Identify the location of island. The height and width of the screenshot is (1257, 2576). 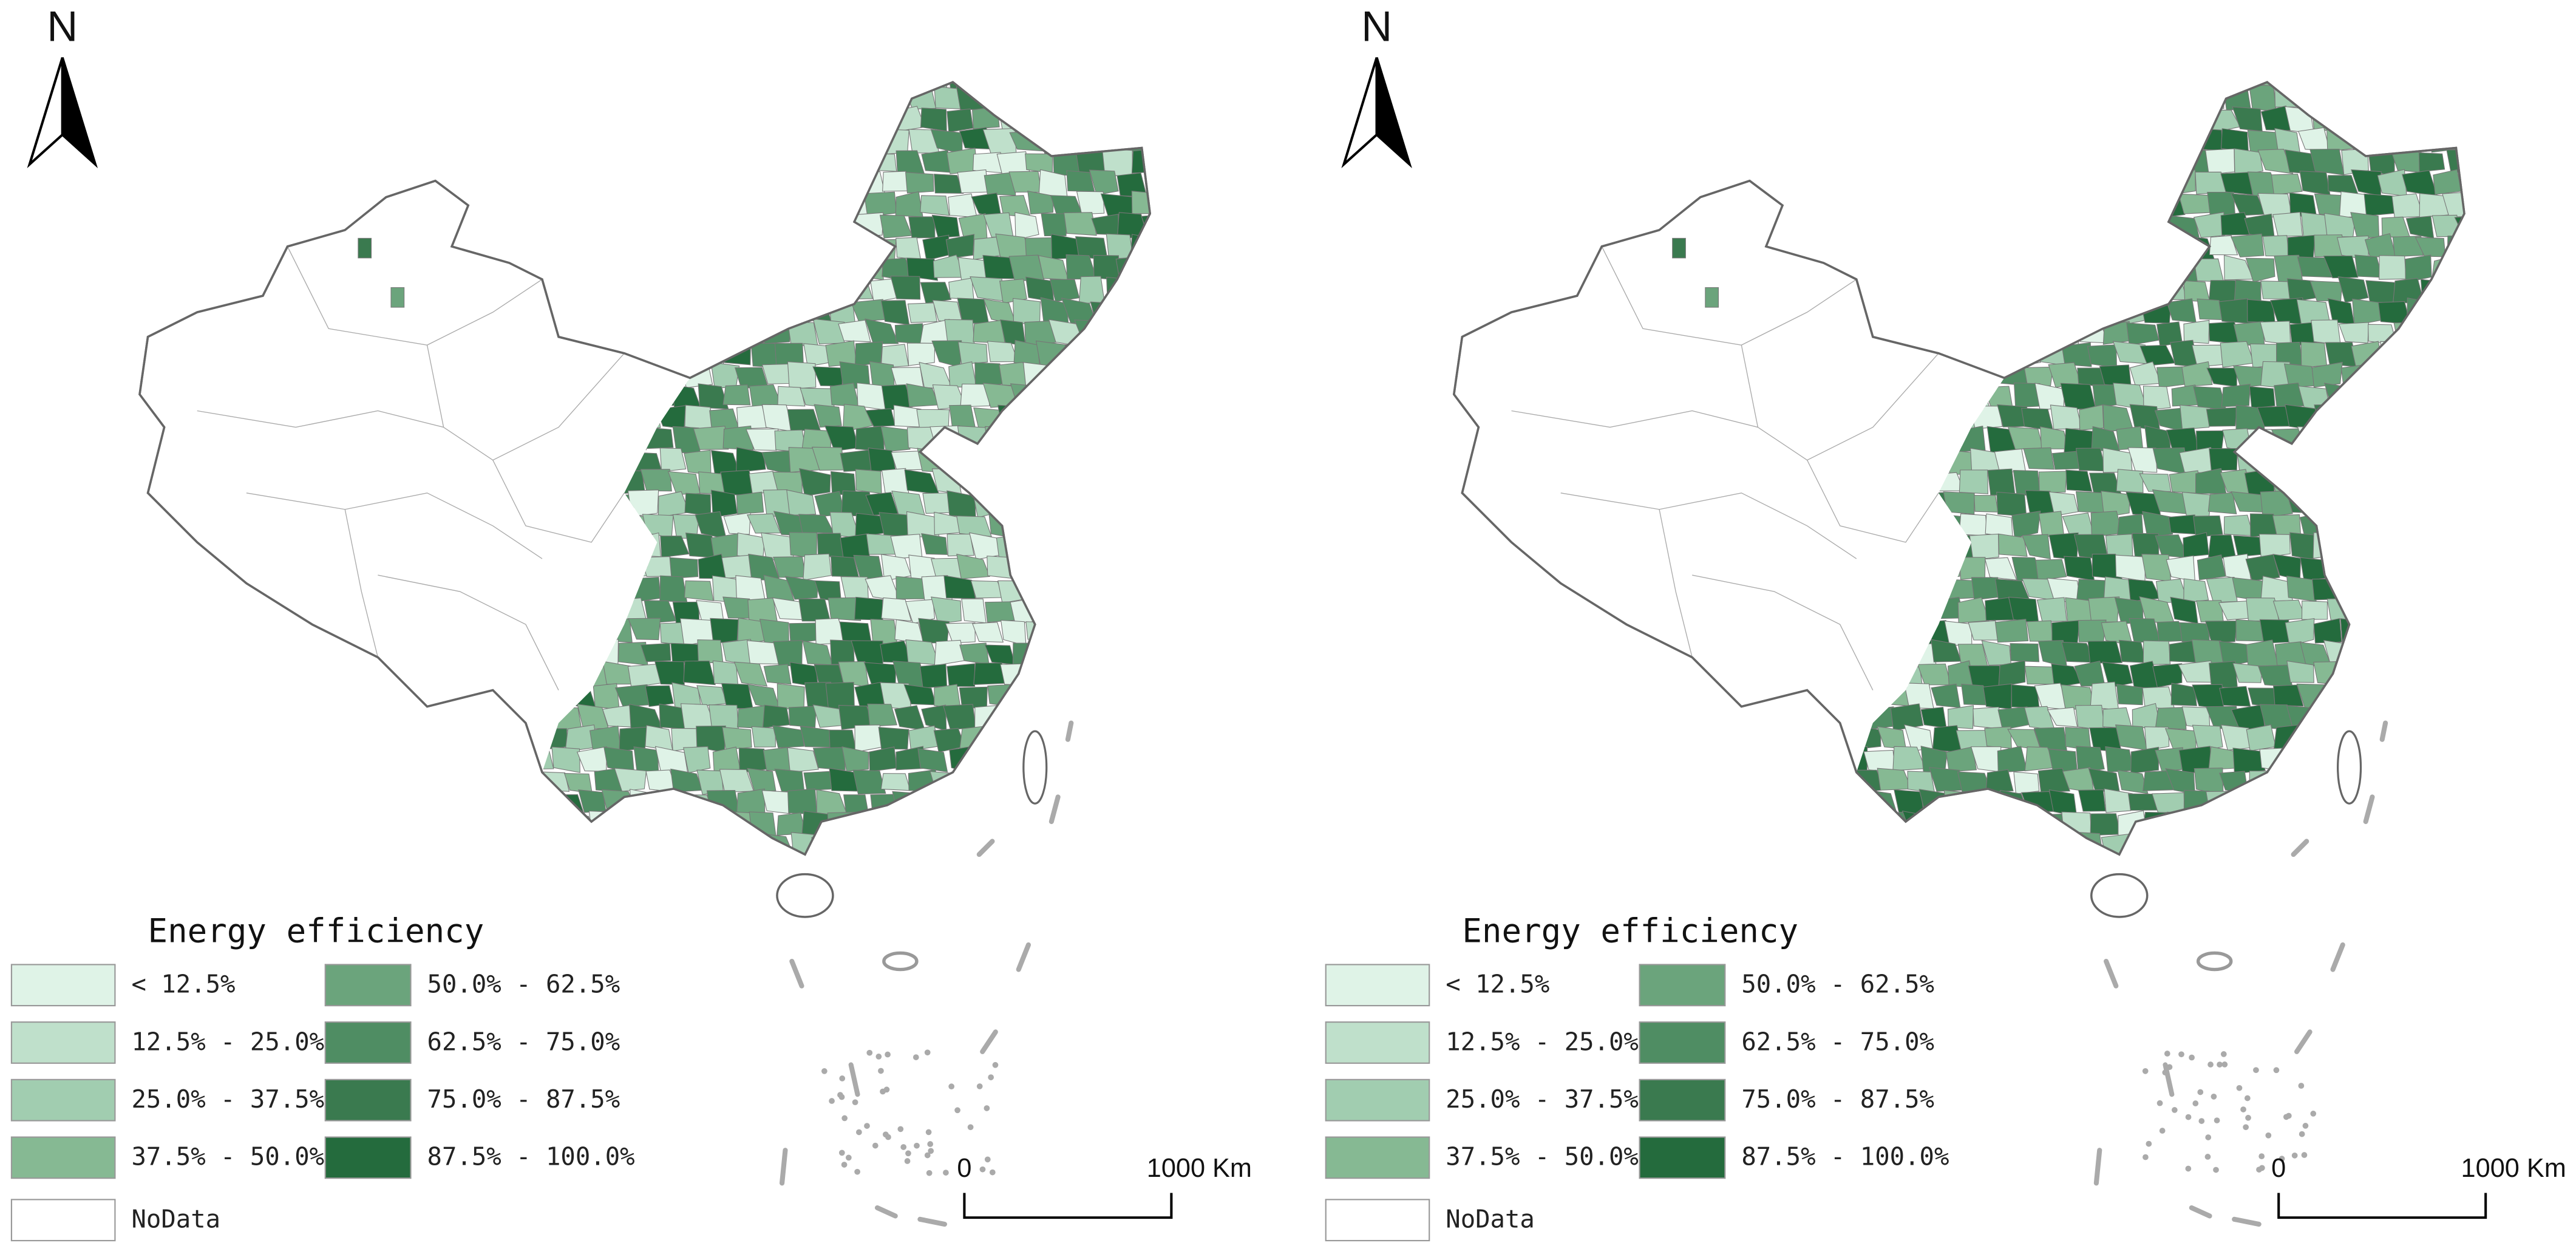
(2119, 895).